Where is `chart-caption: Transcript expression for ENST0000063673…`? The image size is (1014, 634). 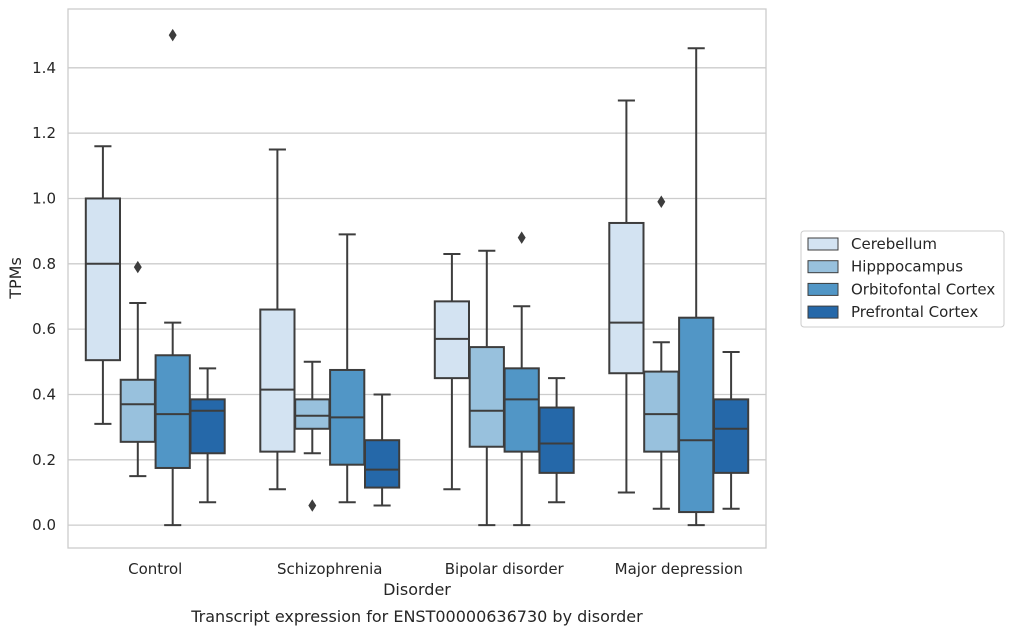
chart-caption: Transcript expression for ENST0000063673… is located at coordinates (416, 616).